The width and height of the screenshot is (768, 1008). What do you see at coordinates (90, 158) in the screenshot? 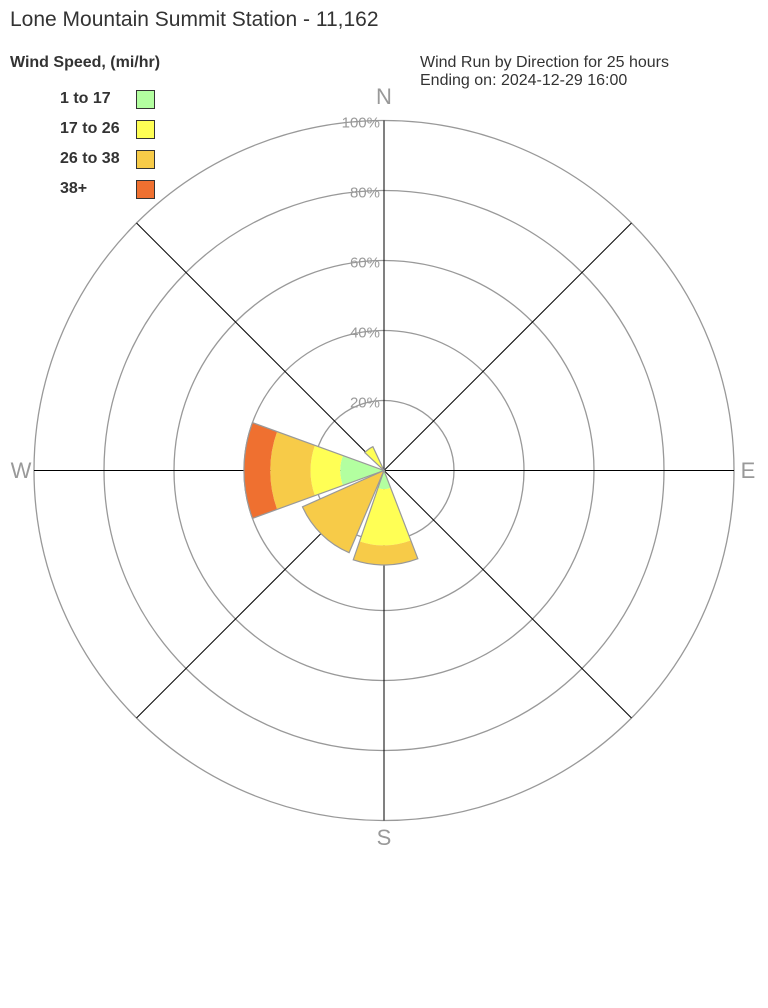
I see `legend-label: 26 to 38` at bounding box center [90, 158].